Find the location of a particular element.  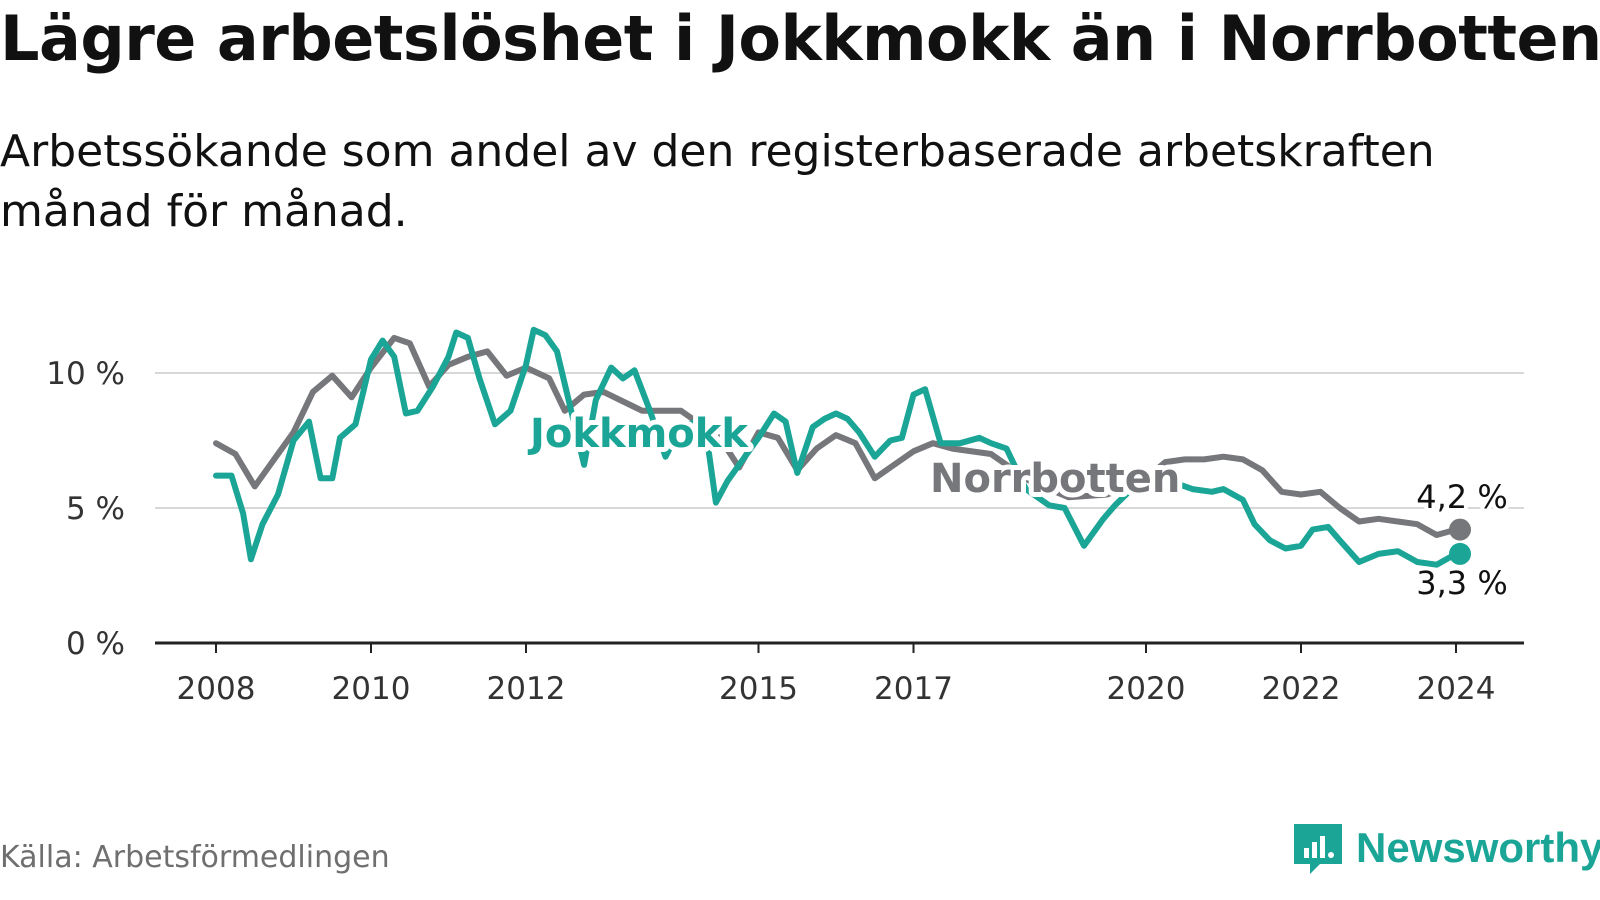

x-tick-label: 2020 is located at coordinates (1146, 689).